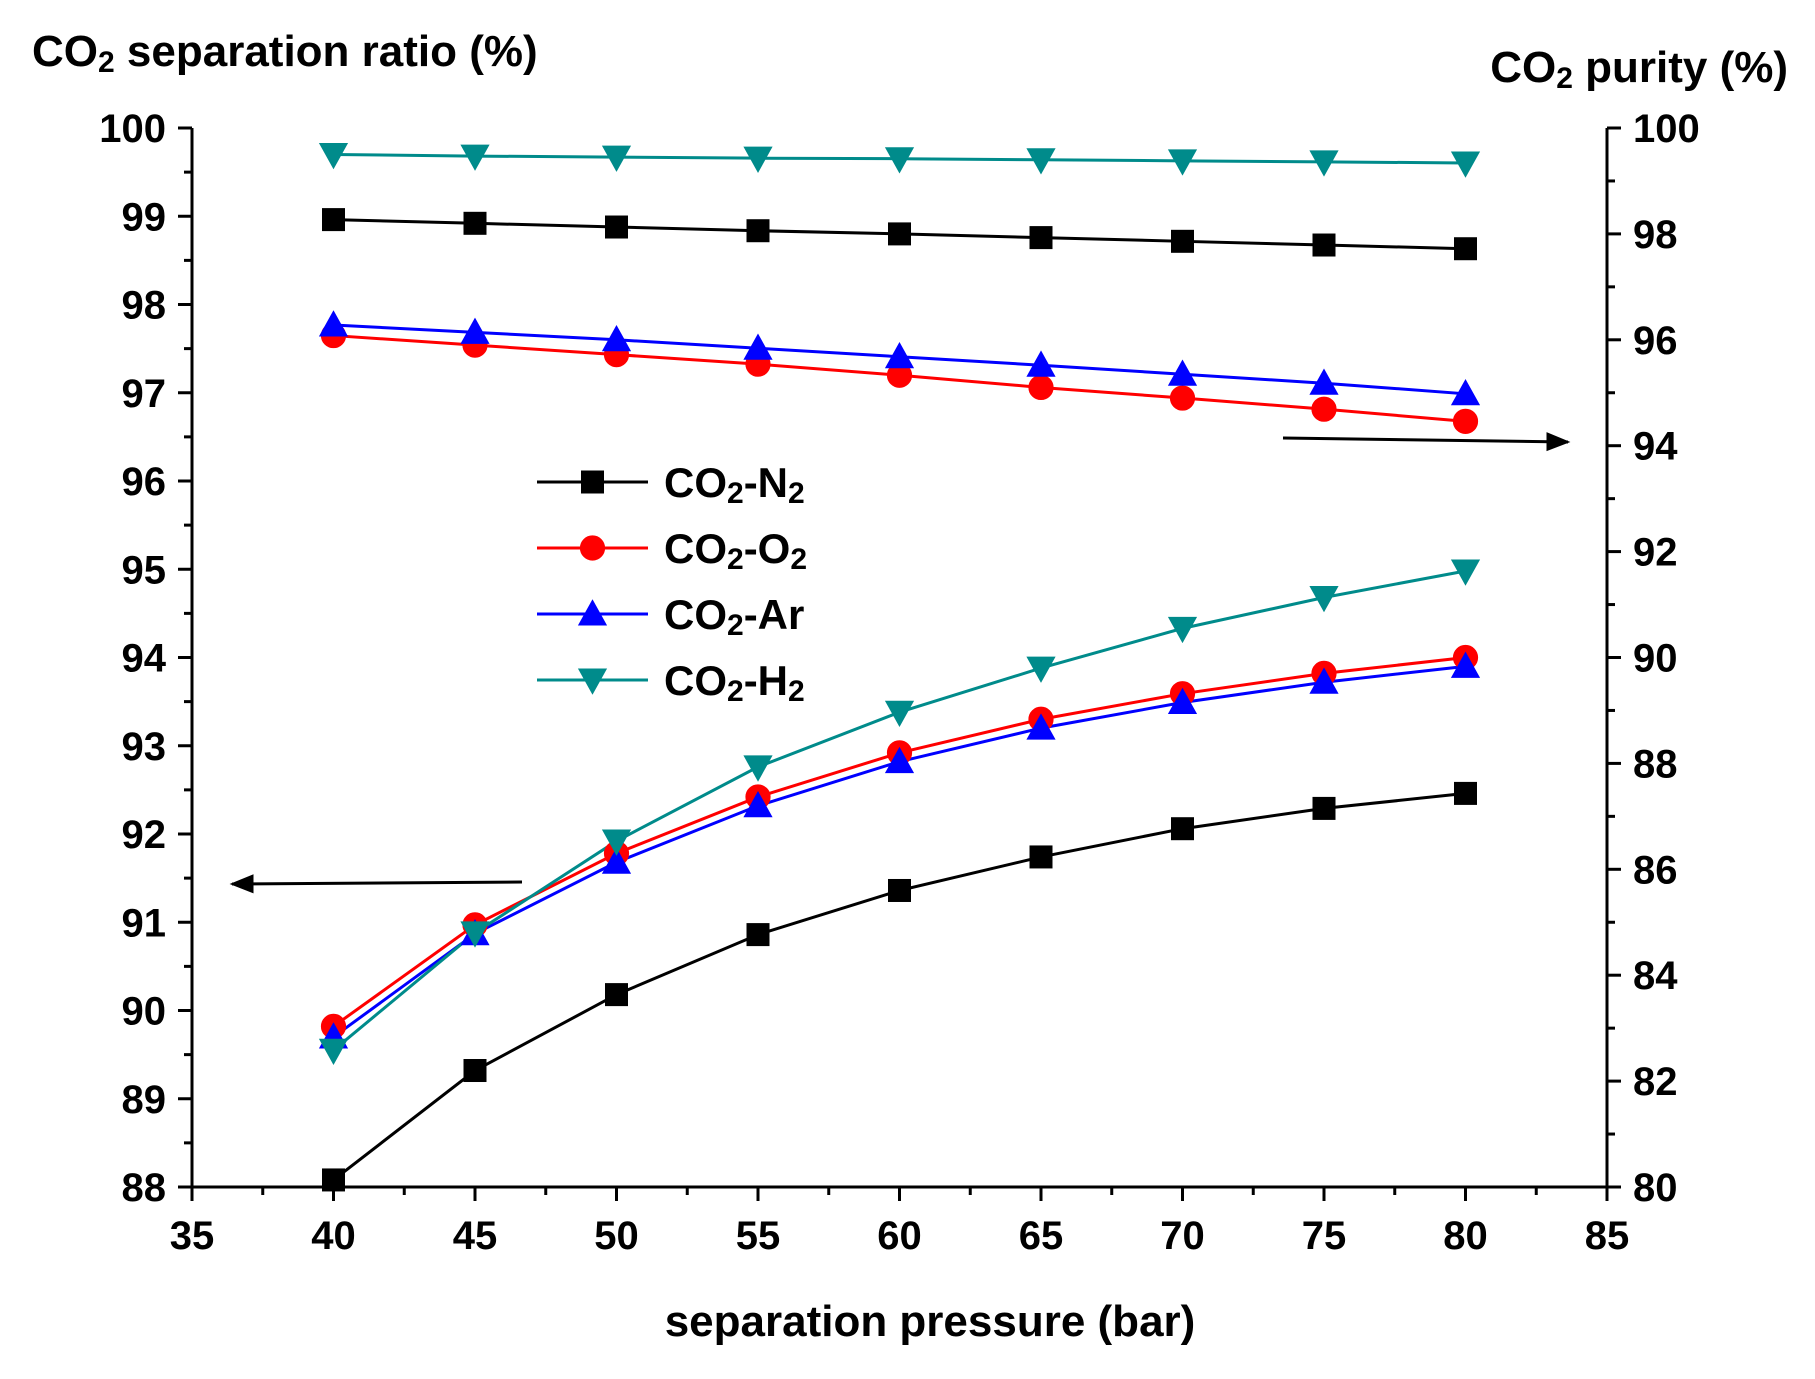 This screenshot has width=1815, height=1379. I want to click on left-axis-arrow, so click(376, 884).